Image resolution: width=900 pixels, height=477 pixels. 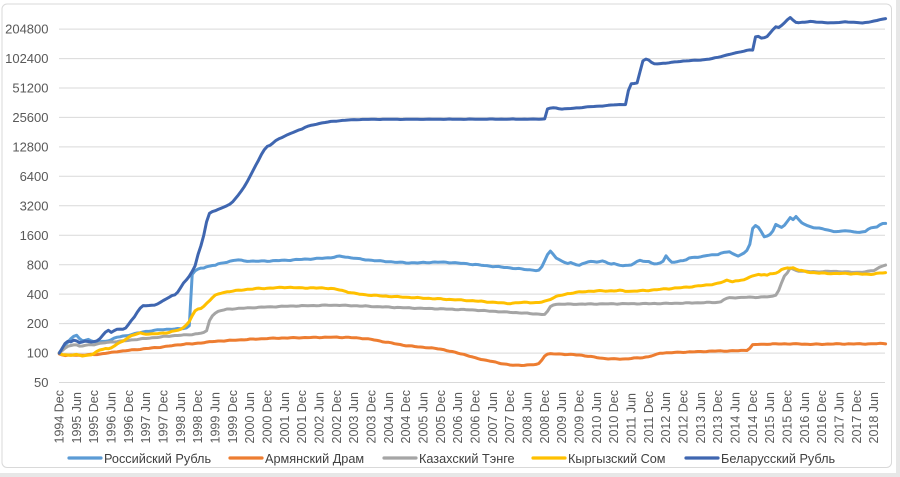 What do you see at coordinates (753, 417) in the screenshot?
I see `svg-text: 2014 Dec` at bounding box center [753, 417].